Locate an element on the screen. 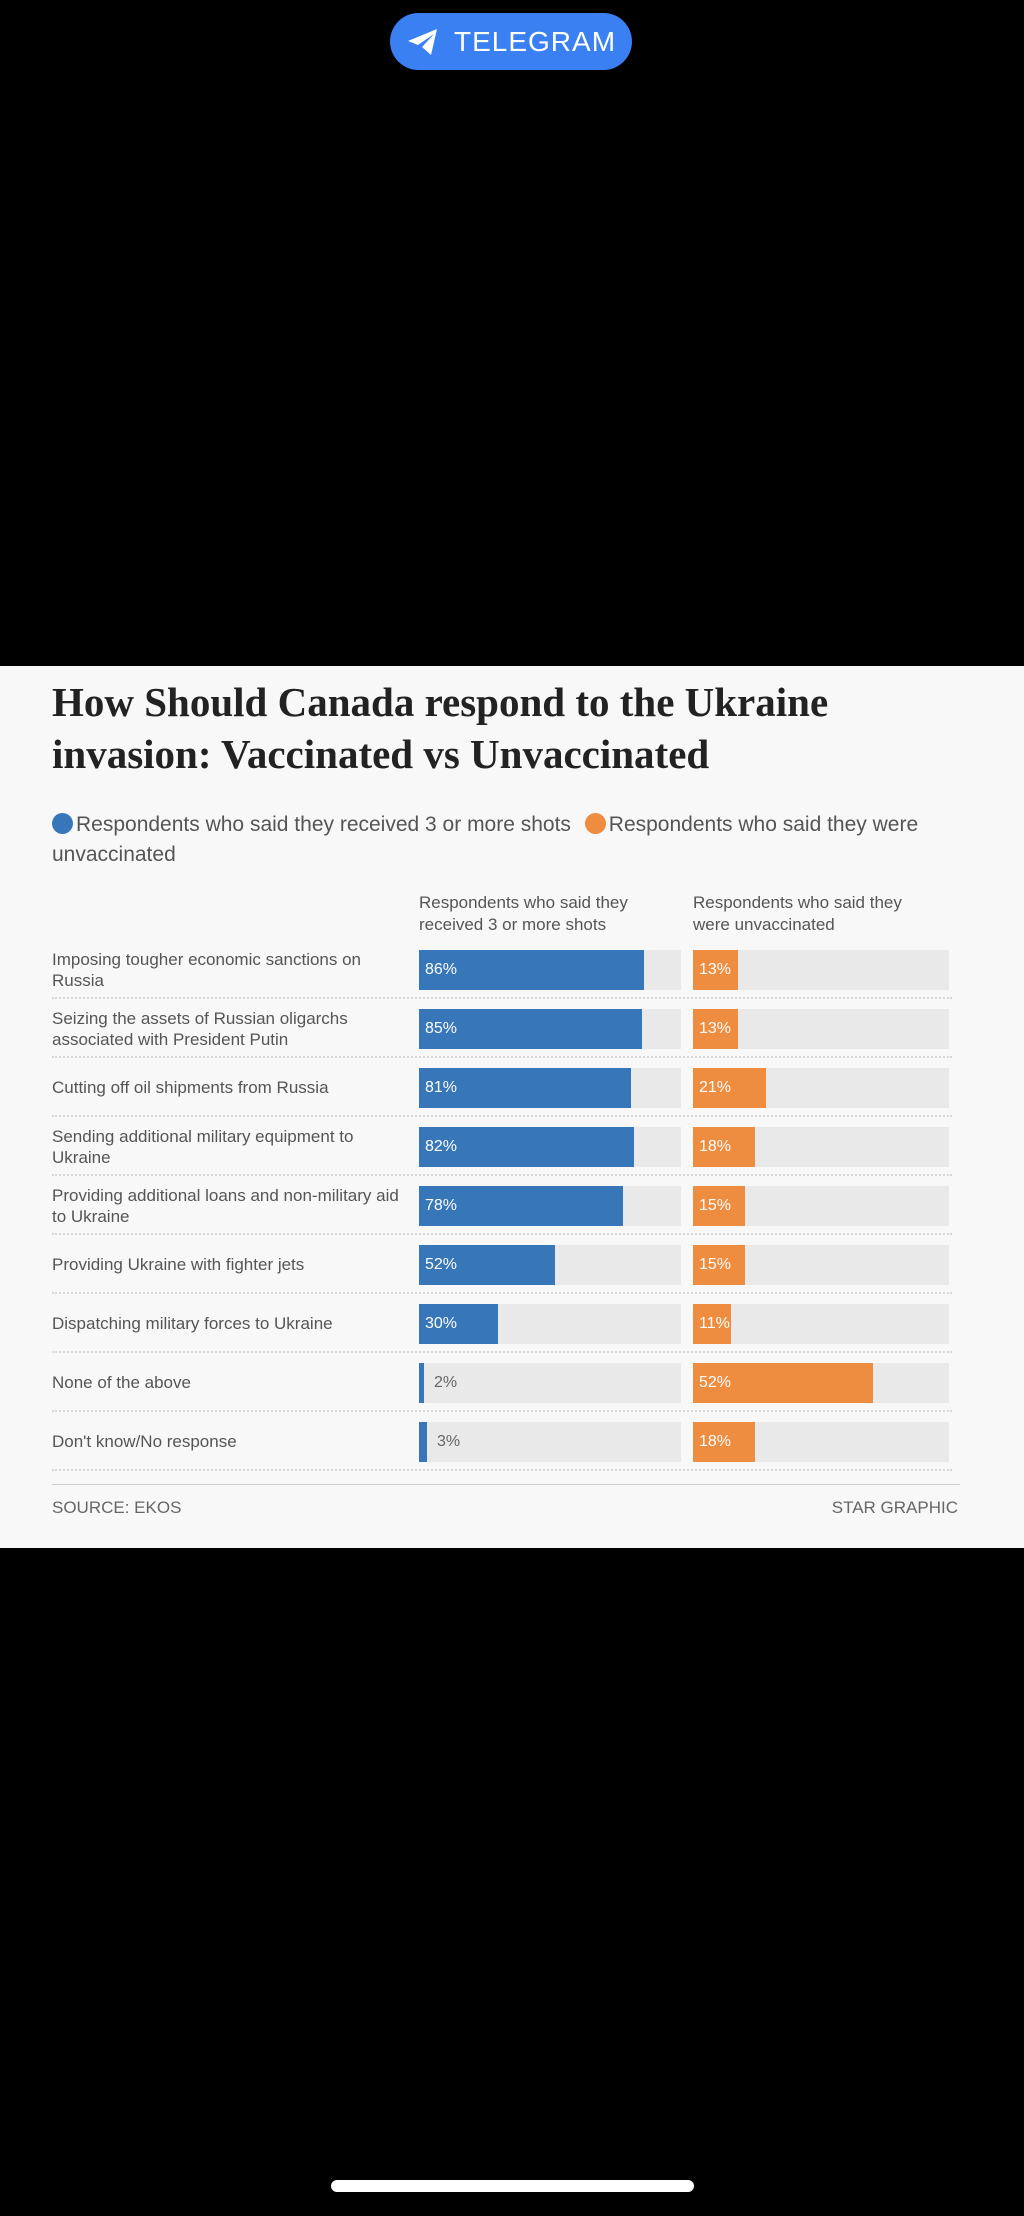  data-label: 30% is located at coordinates (441, 1323).